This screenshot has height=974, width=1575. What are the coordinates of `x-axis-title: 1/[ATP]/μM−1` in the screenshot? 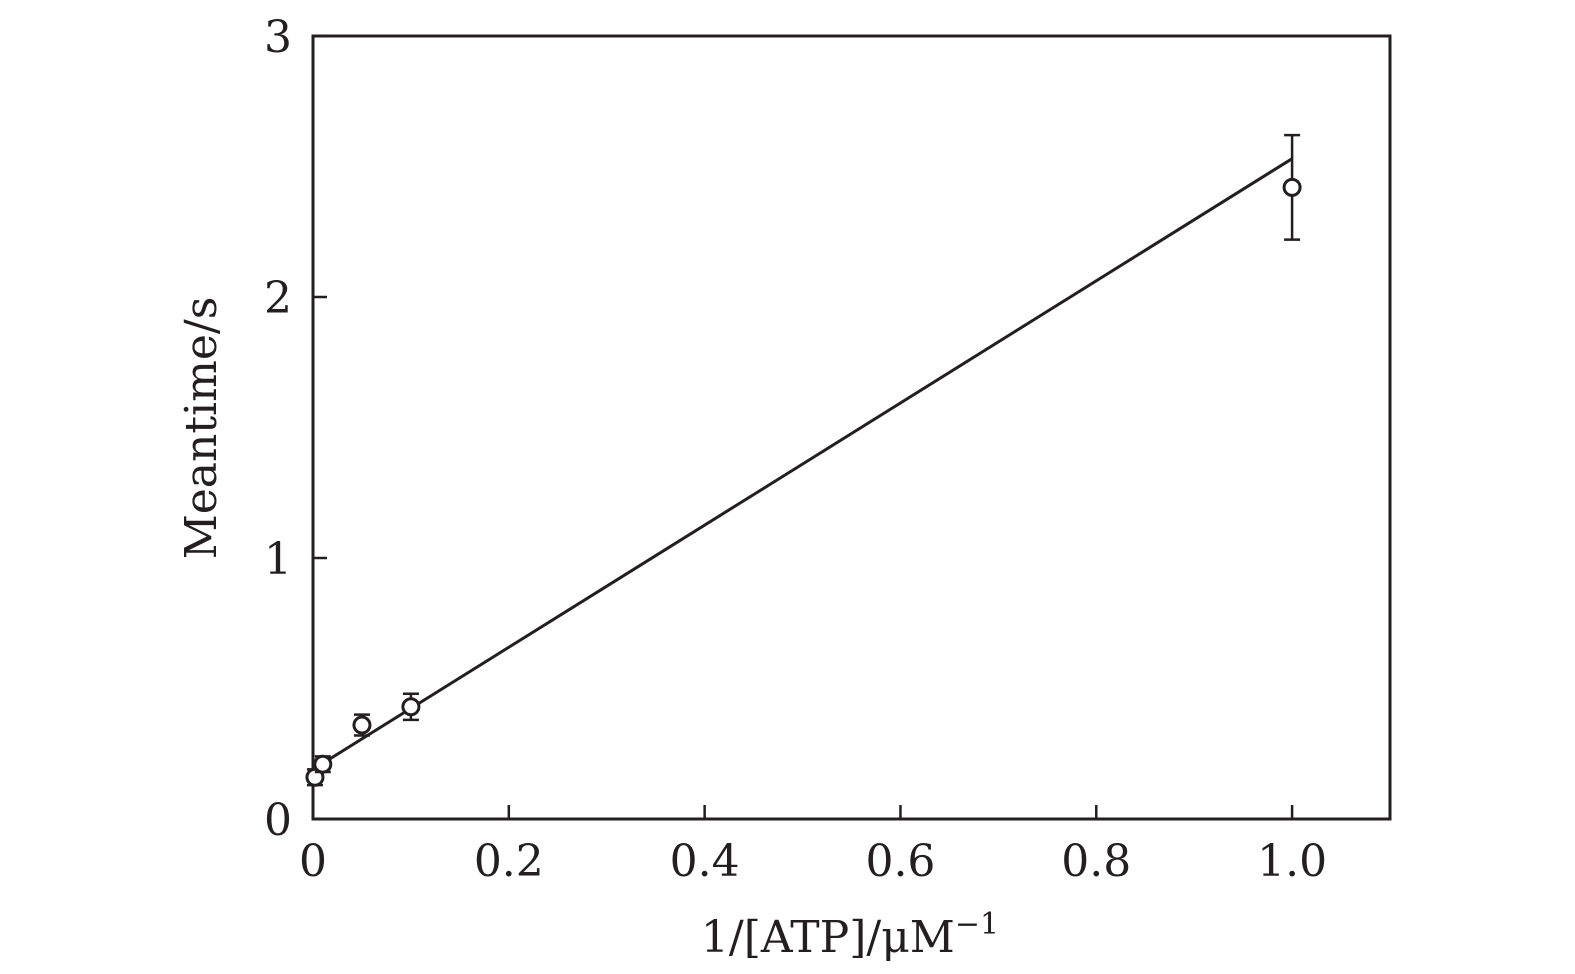 It's located at (850, 935).